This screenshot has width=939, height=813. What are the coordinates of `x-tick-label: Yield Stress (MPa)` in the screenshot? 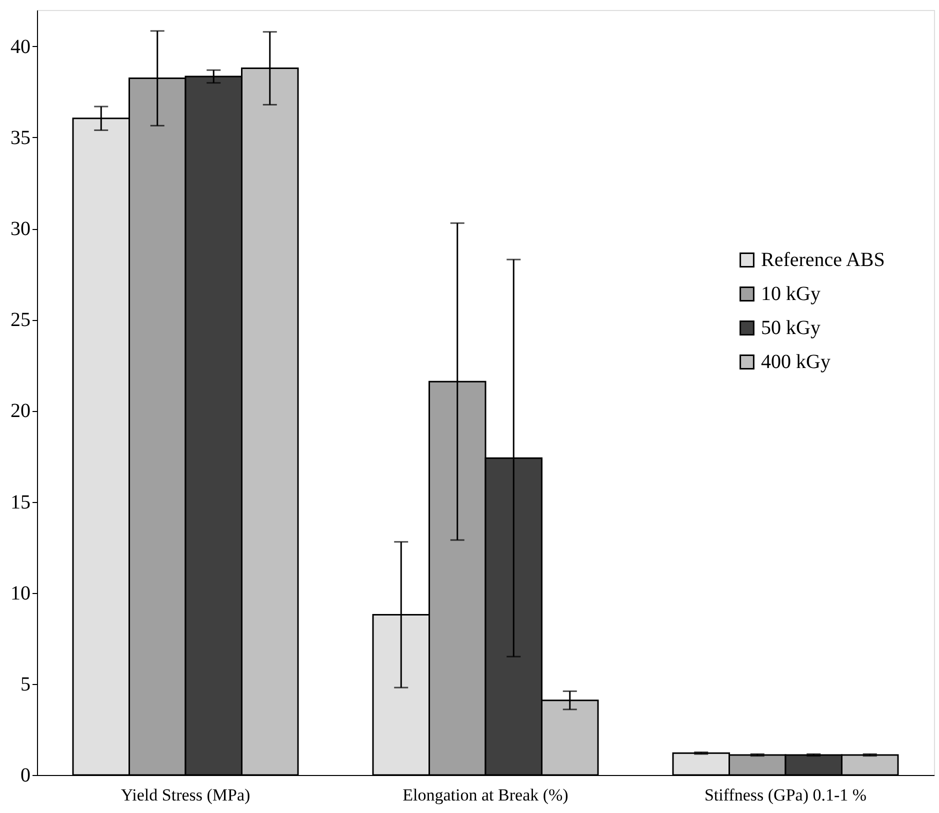 It's located at (185, 795).